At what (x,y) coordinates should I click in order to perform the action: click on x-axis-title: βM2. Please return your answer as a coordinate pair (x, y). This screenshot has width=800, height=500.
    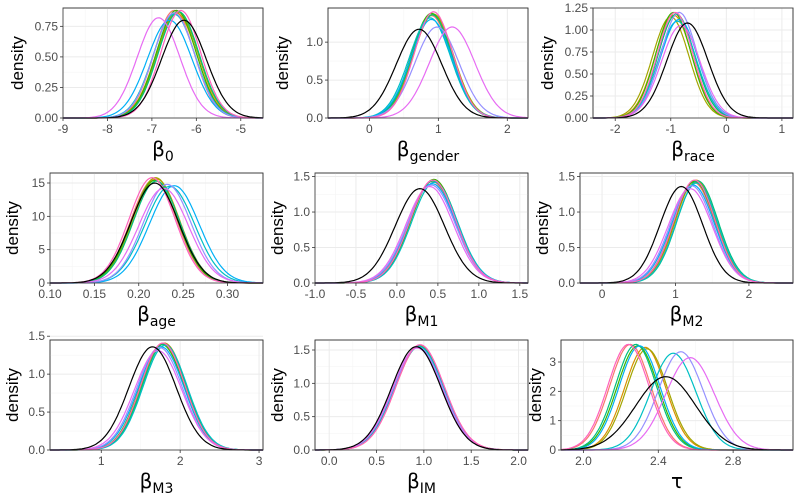
    Looking at the image, I should click on (687, 316).